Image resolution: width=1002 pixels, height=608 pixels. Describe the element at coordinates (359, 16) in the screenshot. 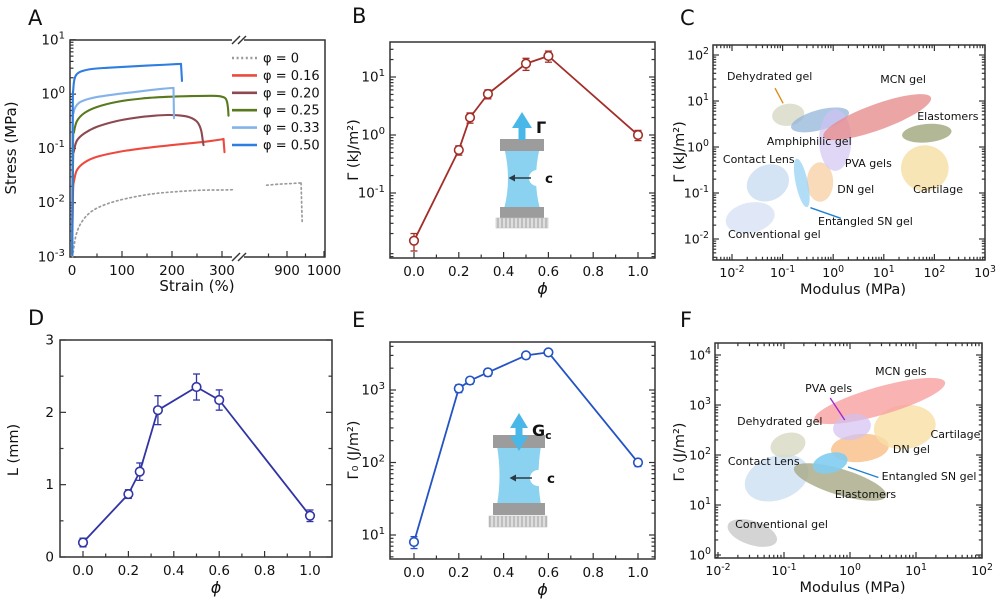

I see `panel-letter-b: B` at that location.